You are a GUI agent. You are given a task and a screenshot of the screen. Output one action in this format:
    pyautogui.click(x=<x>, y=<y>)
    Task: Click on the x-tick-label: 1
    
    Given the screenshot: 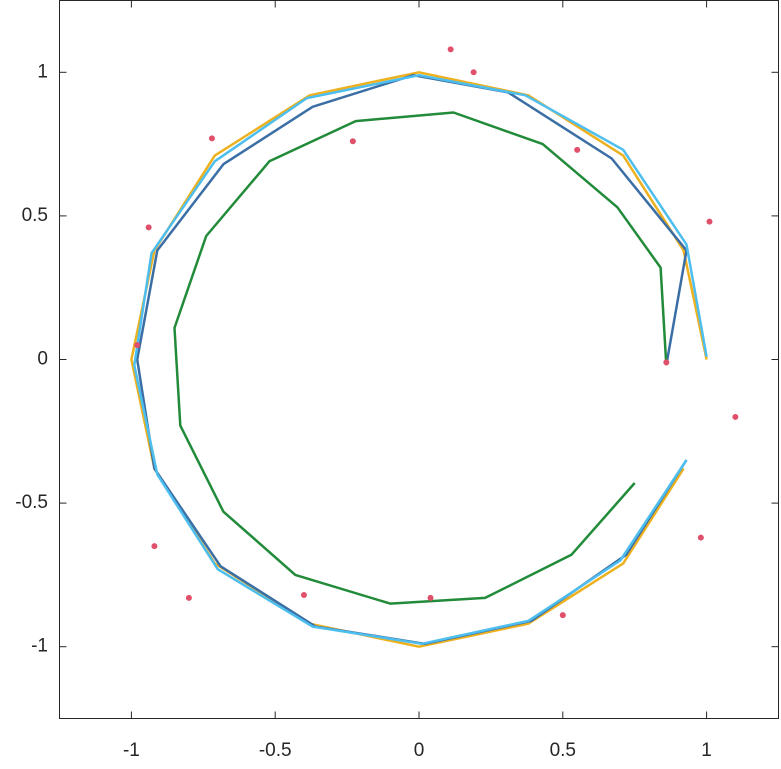 What is the action you would take?
    pyautogui.click(x=706, y=750)
    